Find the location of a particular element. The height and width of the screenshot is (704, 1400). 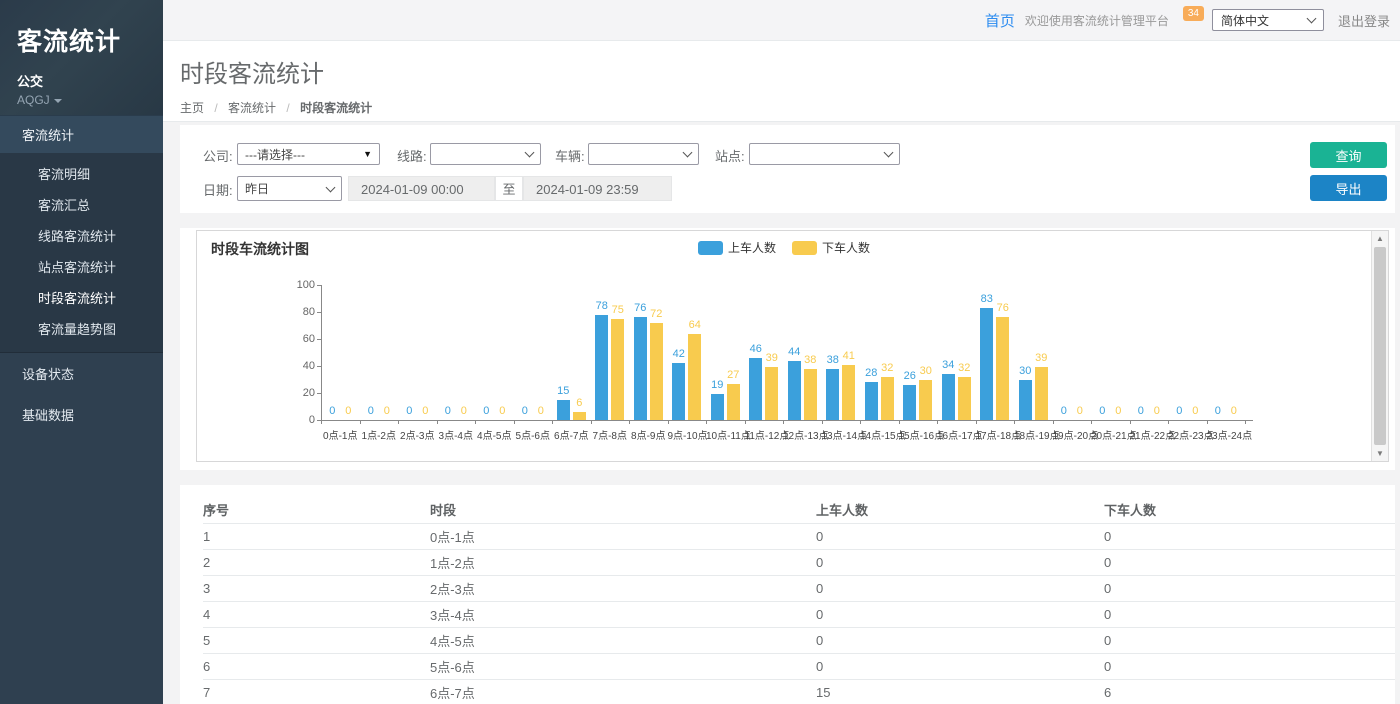

scroll-down-icon: ▼ is located at coordinates (1380, 453).